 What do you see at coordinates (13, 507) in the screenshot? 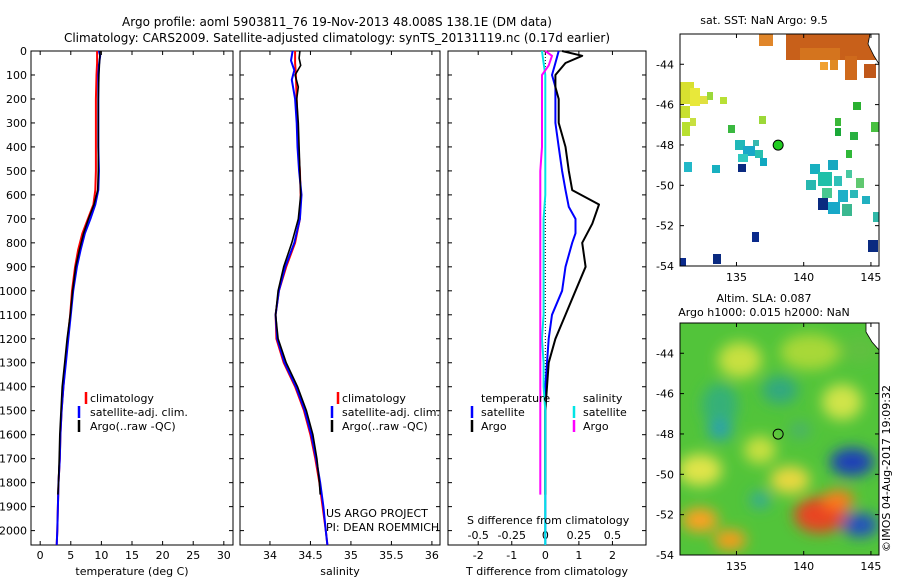
I see `y-tick-label: 1900` at bounding box center [13, 507].